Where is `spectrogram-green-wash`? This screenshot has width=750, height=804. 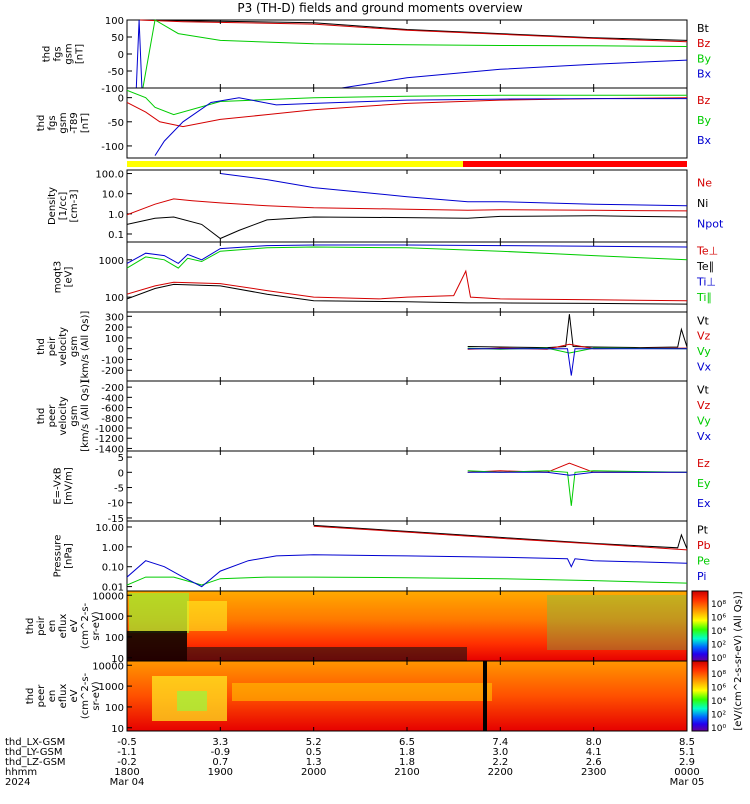
spectrogram-green-wash is located at coordinates (617, 622).